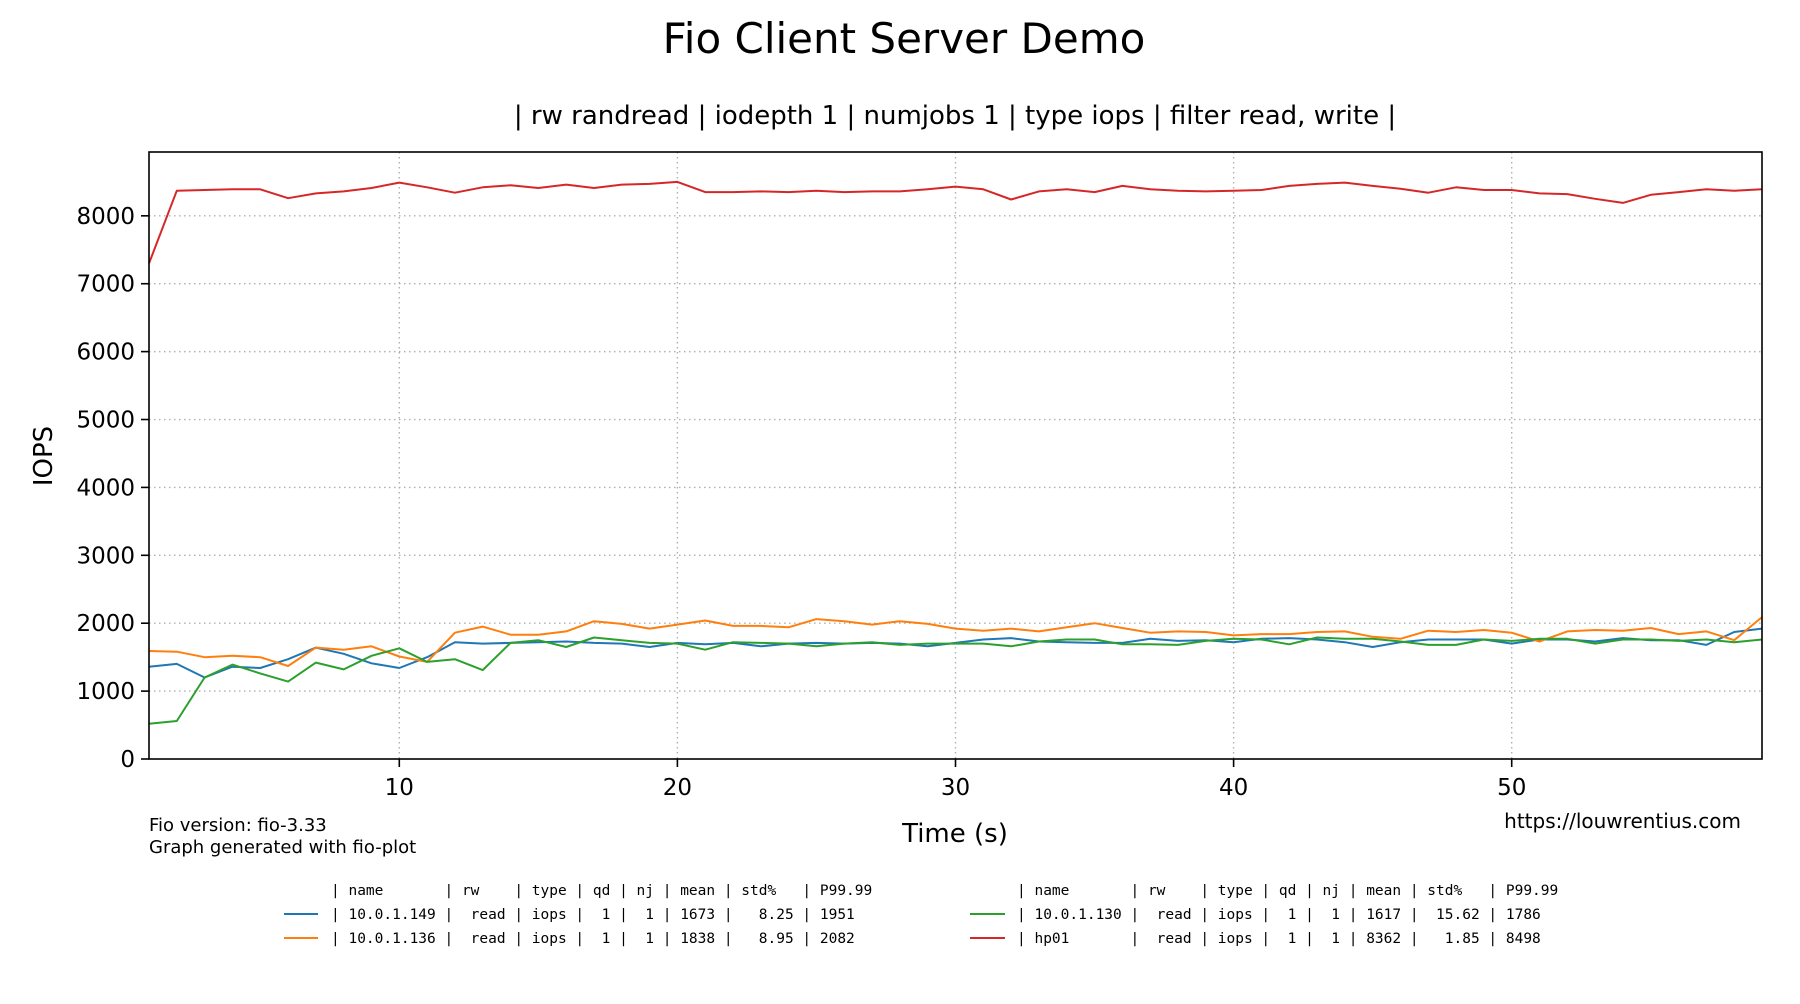 The height and width of the screenshot is (1004, 1800). What do you see at coordinates (105, 285) in the screenshot?
I see `y-tick-label: 7000` at bounding box center [105, 285].